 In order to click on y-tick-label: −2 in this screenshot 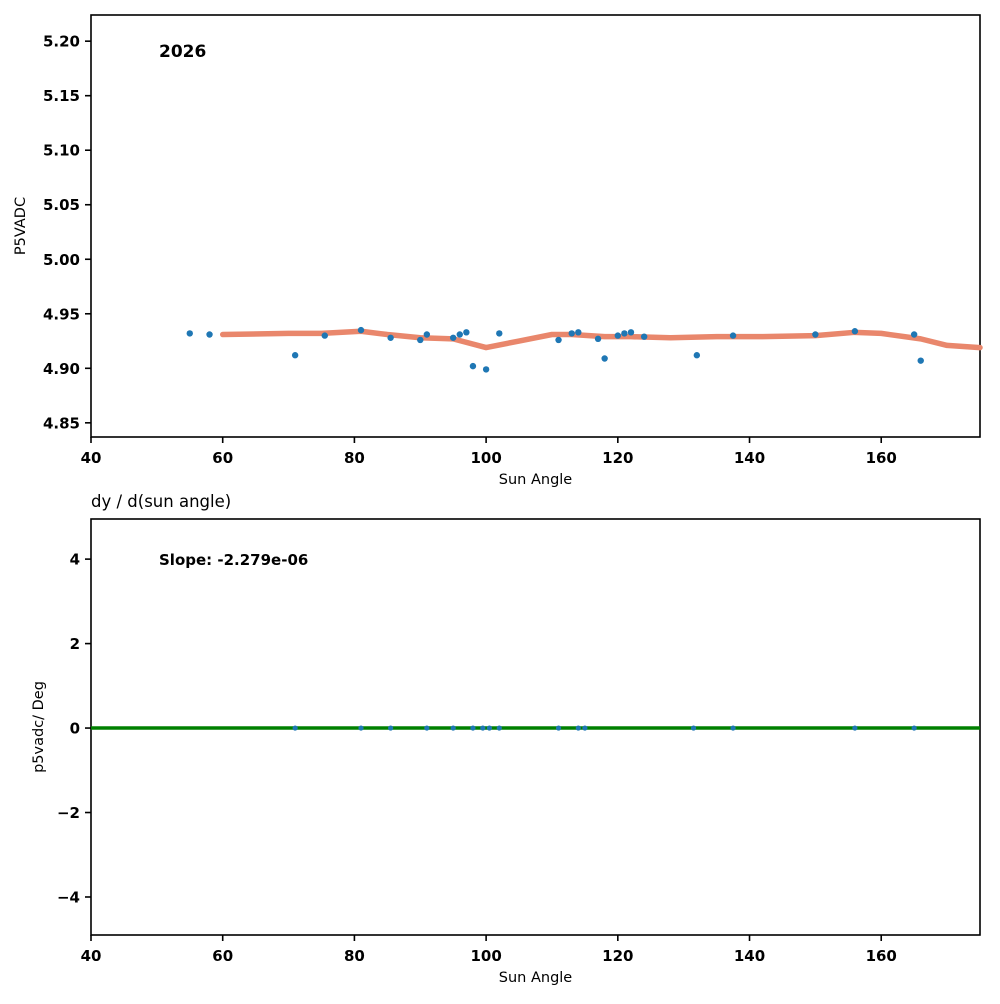, I will do `click(68, 813)`.